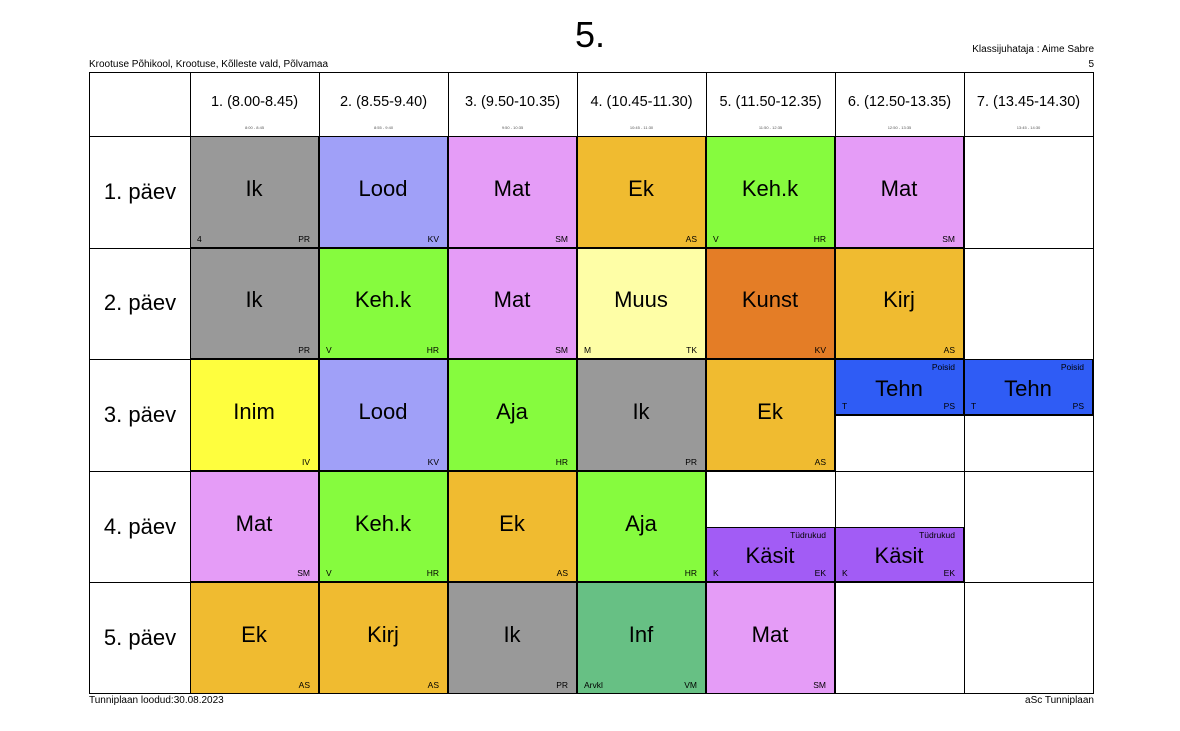 The image size is (1180, 731). I want to click on lesson-group: Poisid, so click(1072, 367).